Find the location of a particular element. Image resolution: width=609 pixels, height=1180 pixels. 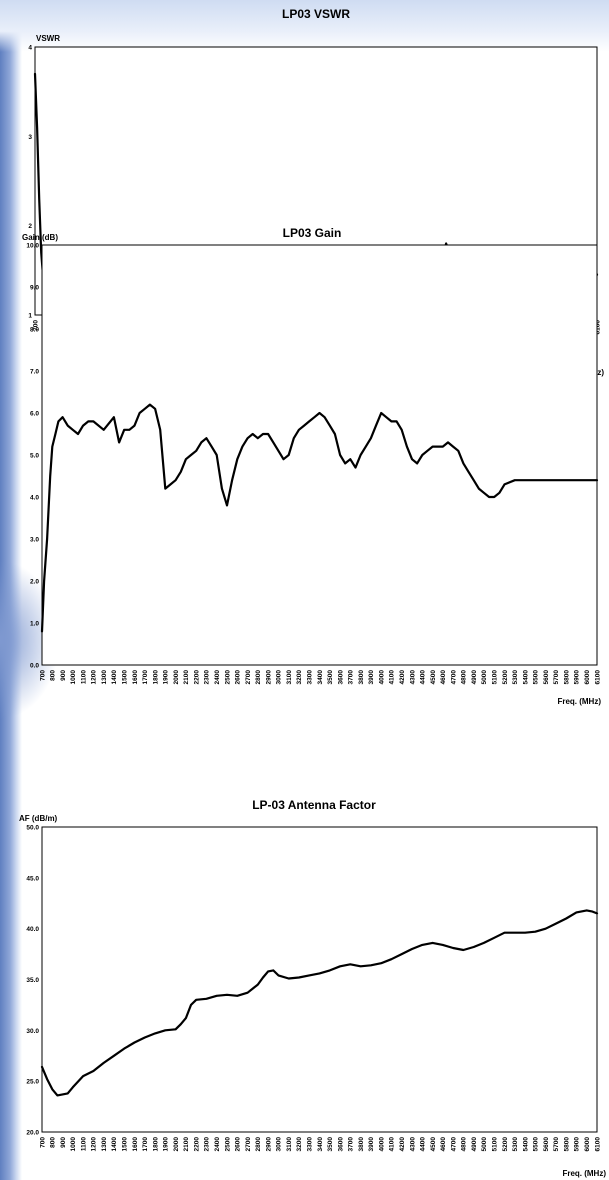

x-tick-label: 4700 is located at coordinates (453, 677).